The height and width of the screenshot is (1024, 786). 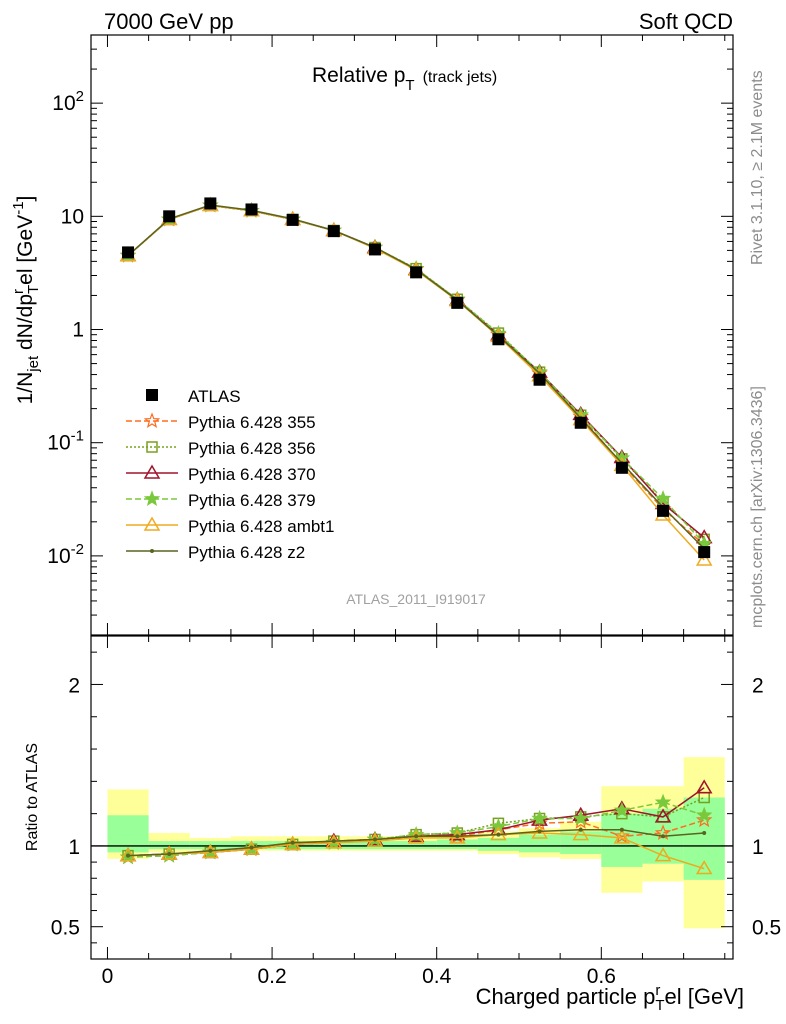 What do you see at coordinates (460, 77) in the screenshot?
I see `chart-title-note: (track jets)` at bounding box center [460, 77].